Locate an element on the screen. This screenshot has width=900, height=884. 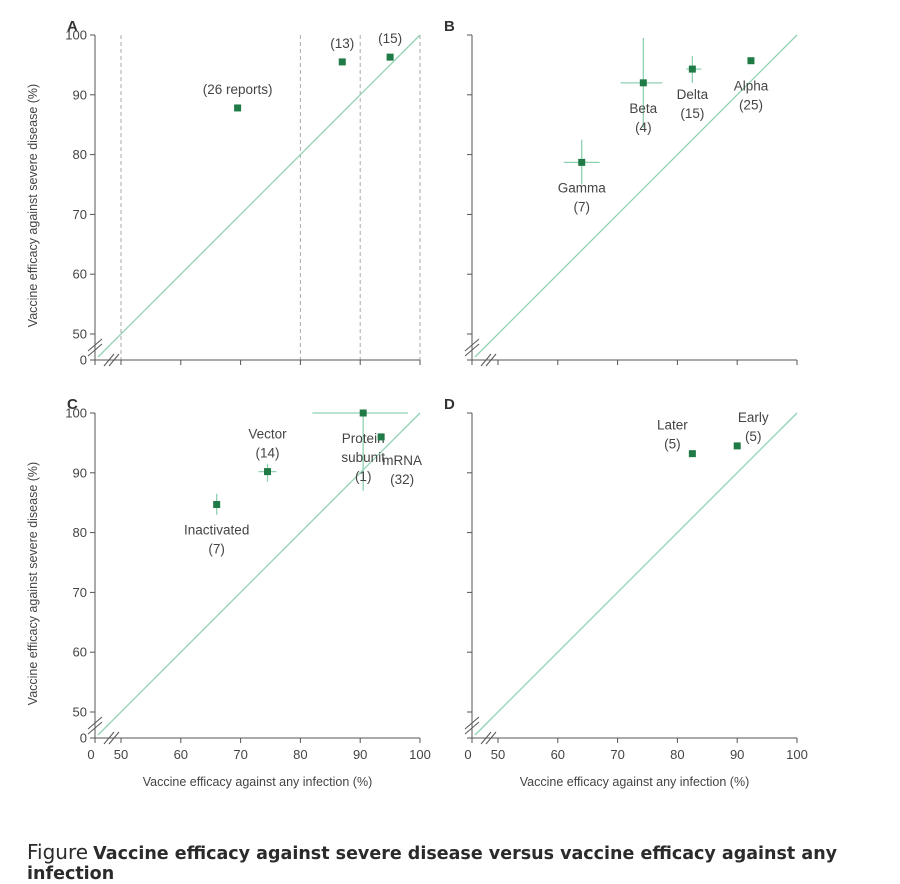
panel-letter: C is located at coordinates (72, 404).